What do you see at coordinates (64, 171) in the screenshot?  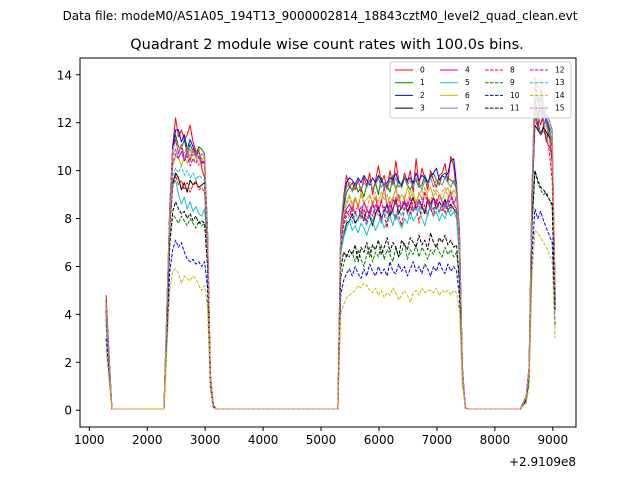 I see `y-tick-label: 10` at bounding box center [64, 171].